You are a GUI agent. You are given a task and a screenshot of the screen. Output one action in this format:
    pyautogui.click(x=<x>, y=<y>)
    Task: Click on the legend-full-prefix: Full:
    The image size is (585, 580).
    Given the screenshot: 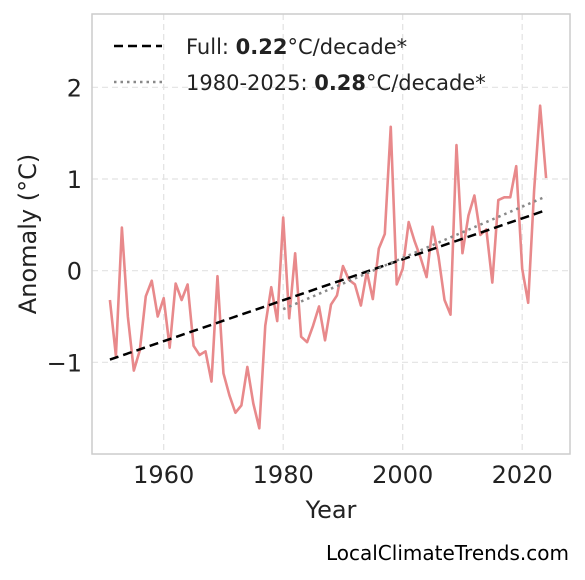 What is the action you would take?
    pyautogui.click(x=211, y=47)
    